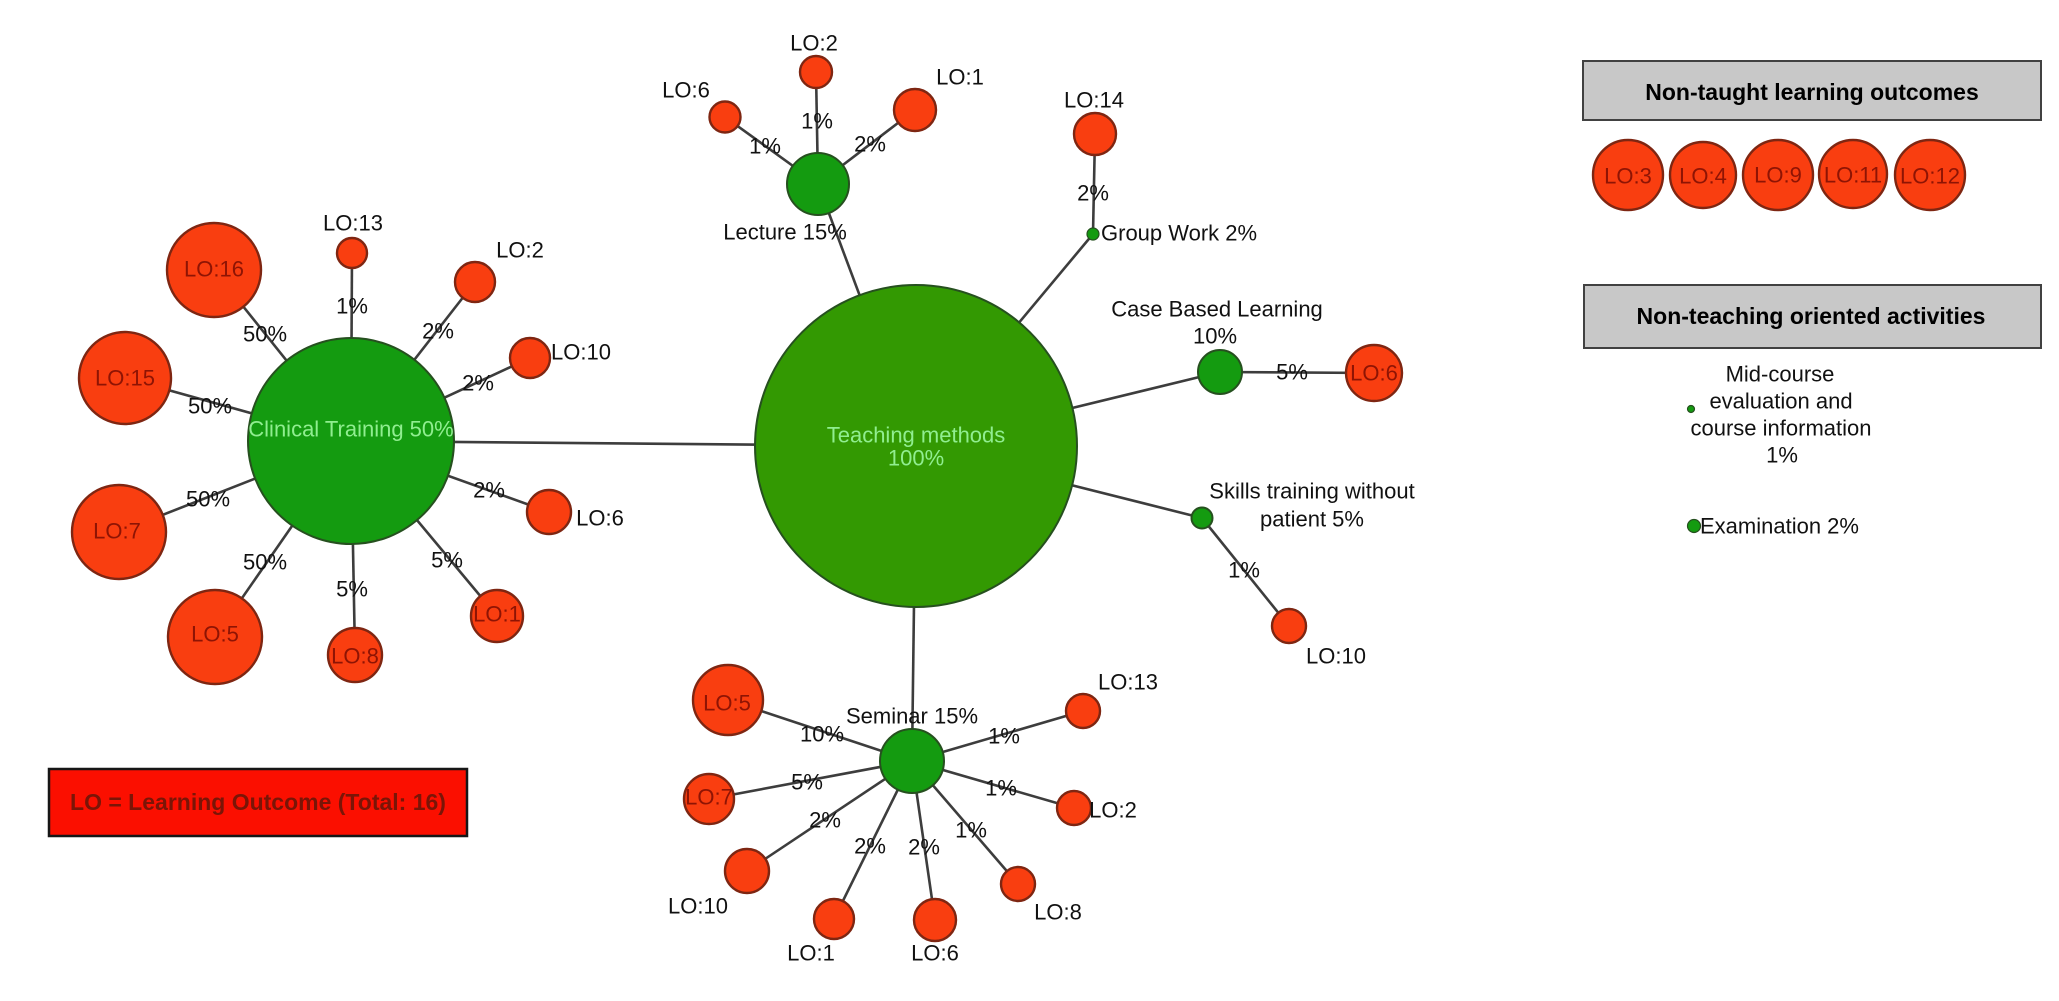 This screenshot has width=2059, height=1001. I want to click on svg-text:Non-teaching oriented activiti: Non-teaching oriented activities, so click(1811, 316).